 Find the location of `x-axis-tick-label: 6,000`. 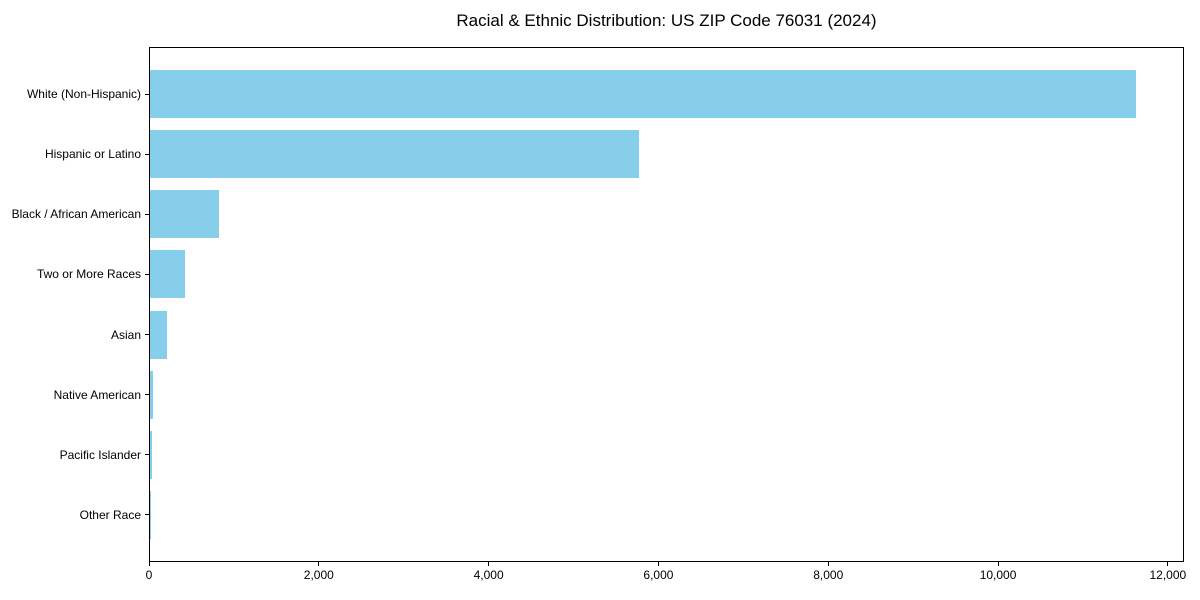

x-axis-tick-label: 6,000 is located at coordinates (658, 575).